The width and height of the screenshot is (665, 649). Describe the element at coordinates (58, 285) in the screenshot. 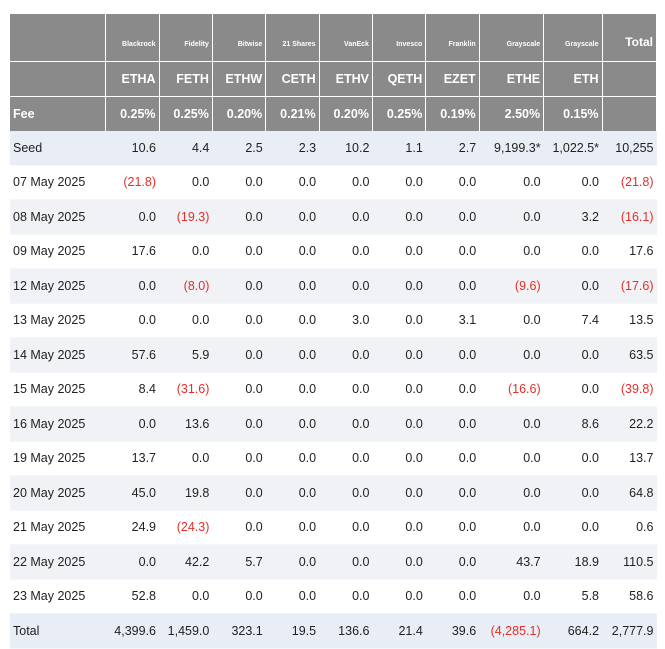

I see `row-label: 12 May 2025` at that location.